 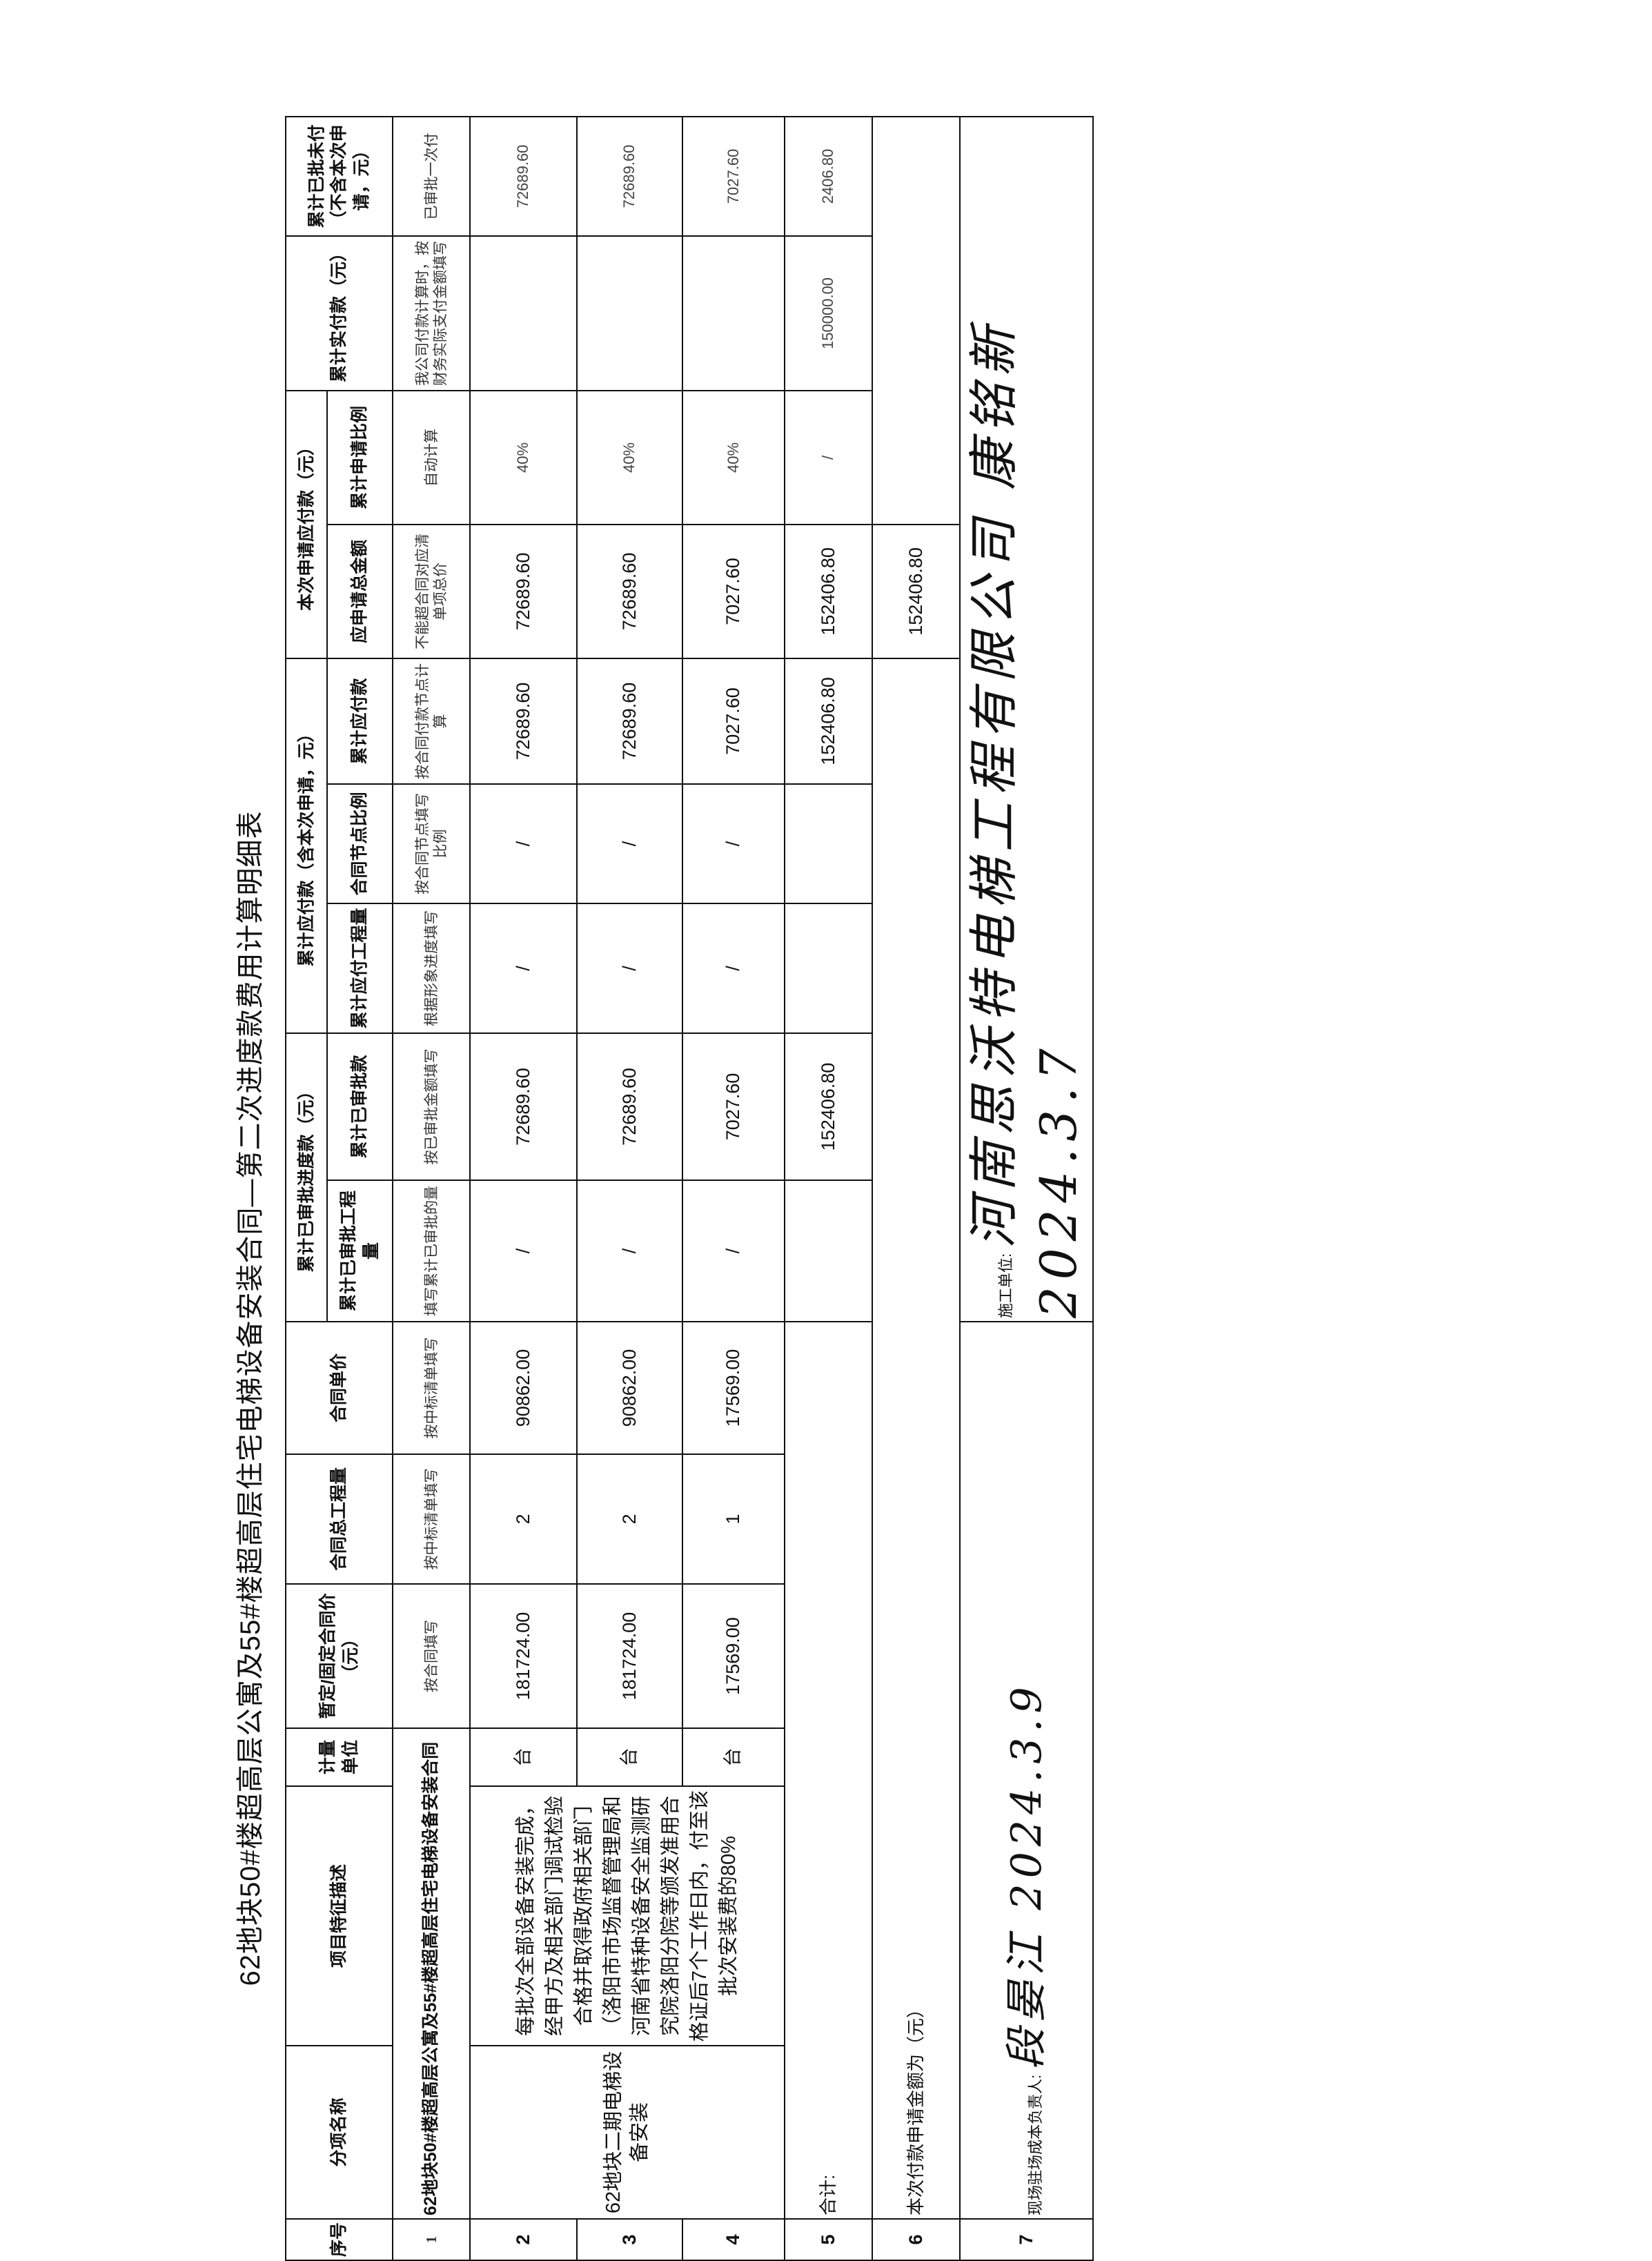 What do you see at coordinates (828, 176) in the screenshot?
I see `total-approved-unpaid: 2406.80` at bounding box center [828, 176].